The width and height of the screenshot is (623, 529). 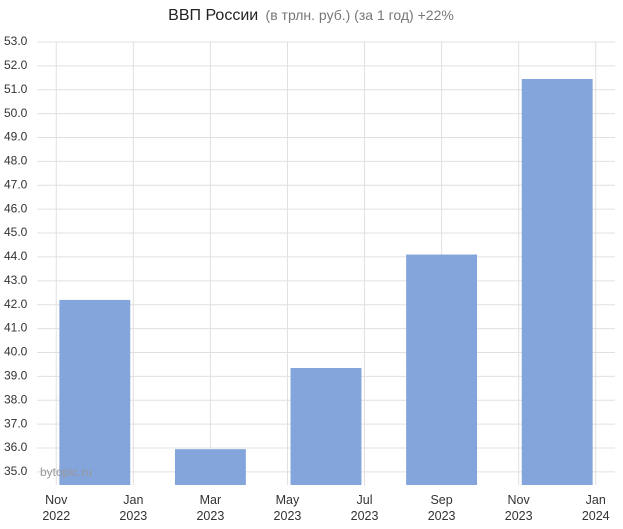 I want to click on y-tick-label: 49.0, so click(x=16, y=137).